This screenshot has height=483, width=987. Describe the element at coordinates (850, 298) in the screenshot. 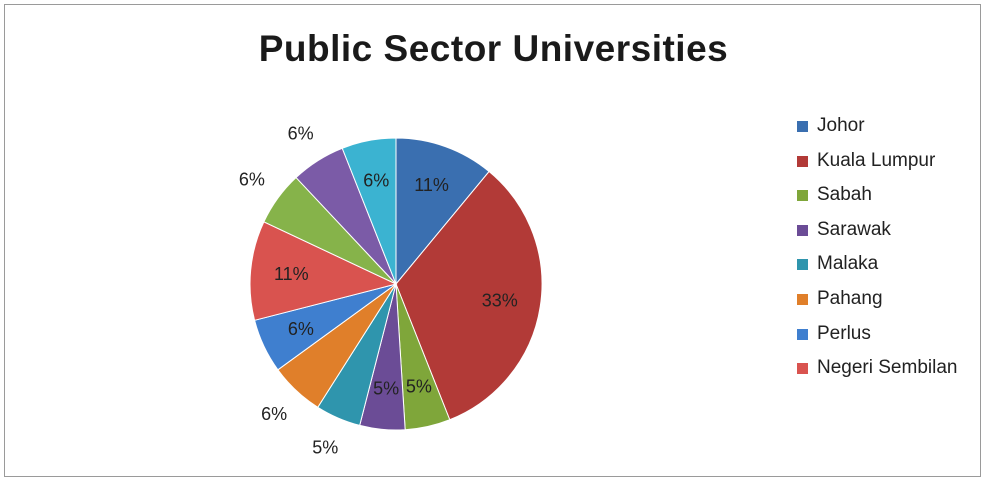

I see `legend-label: Pahang` at that location.